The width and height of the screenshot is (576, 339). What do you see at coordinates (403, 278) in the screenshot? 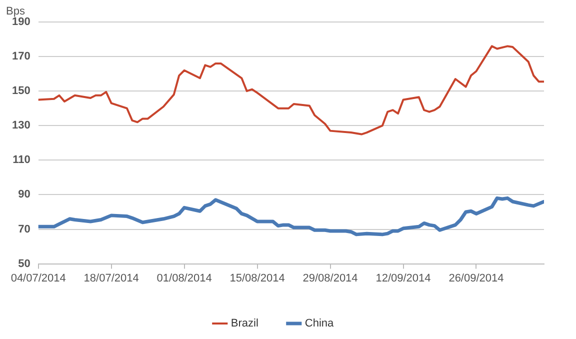
I see `x-tick-label: 12/09/2014` at bounding box center [403, 278].